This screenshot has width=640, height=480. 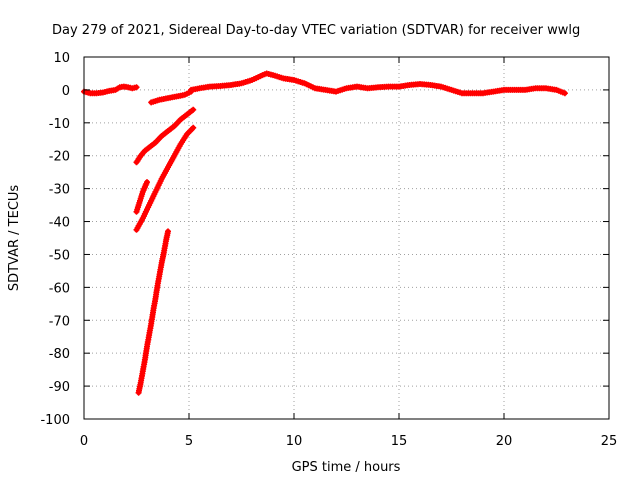 I want to click on x-tick-label: 5, so click(x=189, y=441).